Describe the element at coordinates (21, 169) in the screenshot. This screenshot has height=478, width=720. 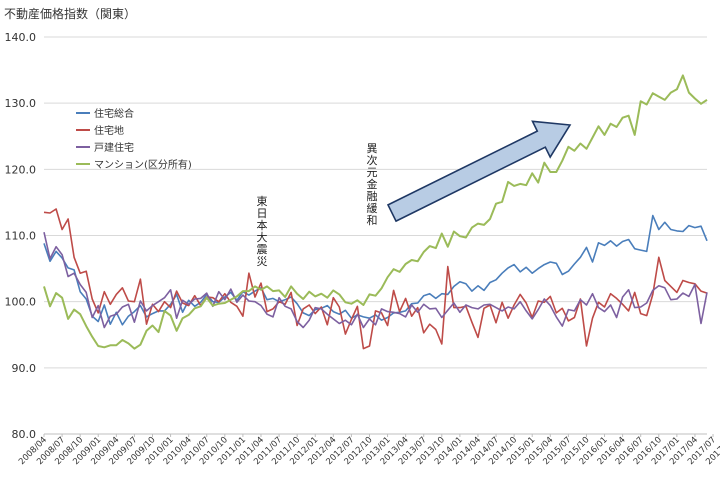
I see `y-tick-label: 120.0` at that location.